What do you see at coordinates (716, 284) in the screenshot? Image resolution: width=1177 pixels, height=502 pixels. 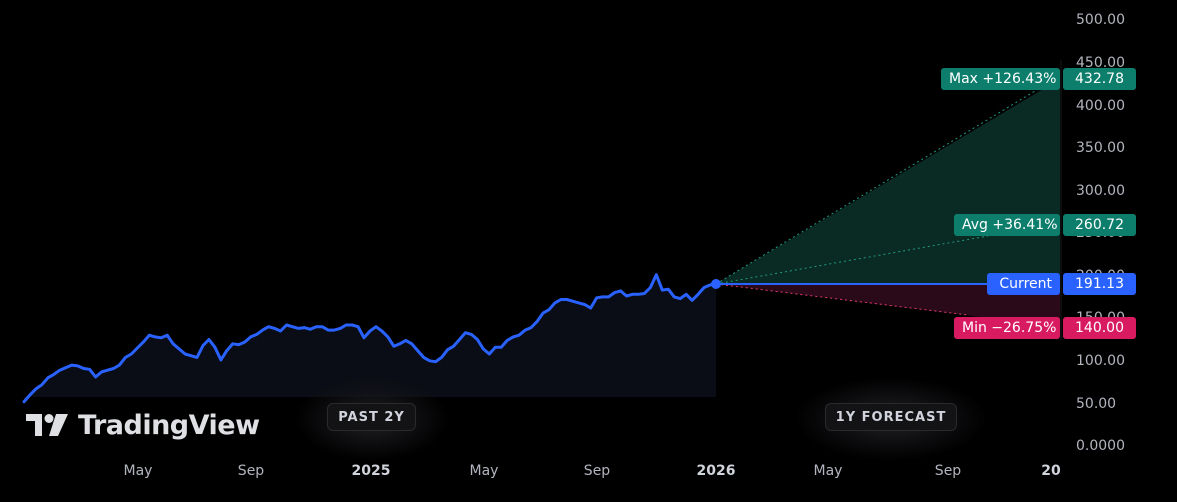 I see `current-price-dot` at bounding box center [716, 284].